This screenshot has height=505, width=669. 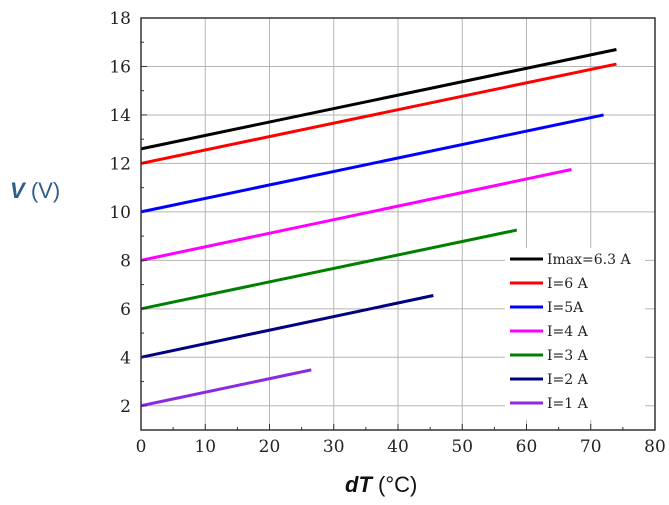 What do you see at coordinates (17, 190) in the screenshot?
I see `y-axis-symbol: V` at bounding box center [17, 190].